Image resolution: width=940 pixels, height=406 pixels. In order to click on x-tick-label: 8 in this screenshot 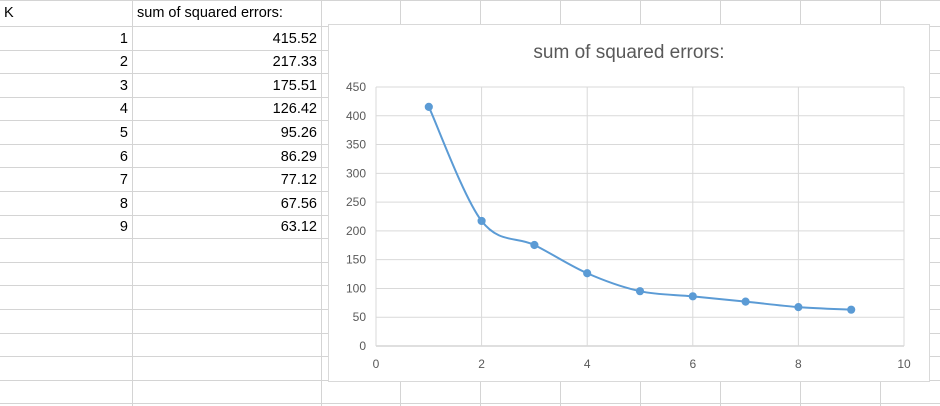, I will do `click(798, 364)`.